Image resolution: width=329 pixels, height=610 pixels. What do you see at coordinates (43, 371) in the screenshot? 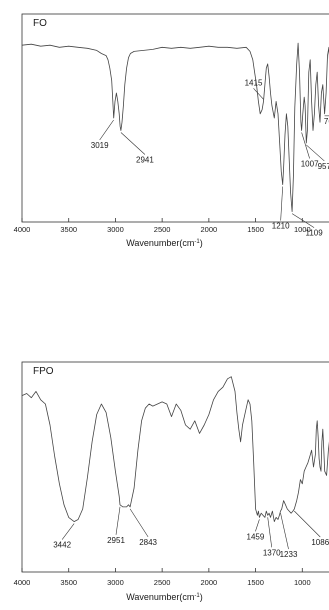
I see `chart-title: FPO` at bounding box center [43, 371].